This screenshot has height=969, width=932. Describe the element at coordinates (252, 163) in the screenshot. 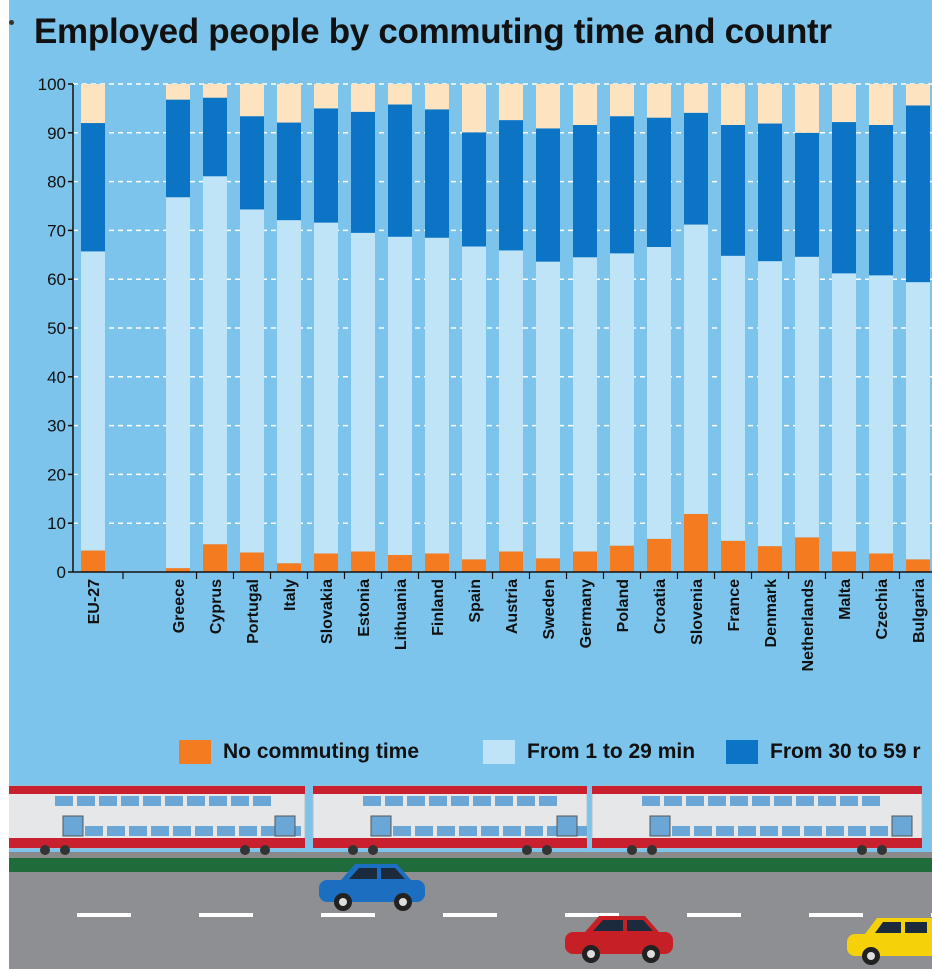

I see `bar-medium-portugal` at that location.